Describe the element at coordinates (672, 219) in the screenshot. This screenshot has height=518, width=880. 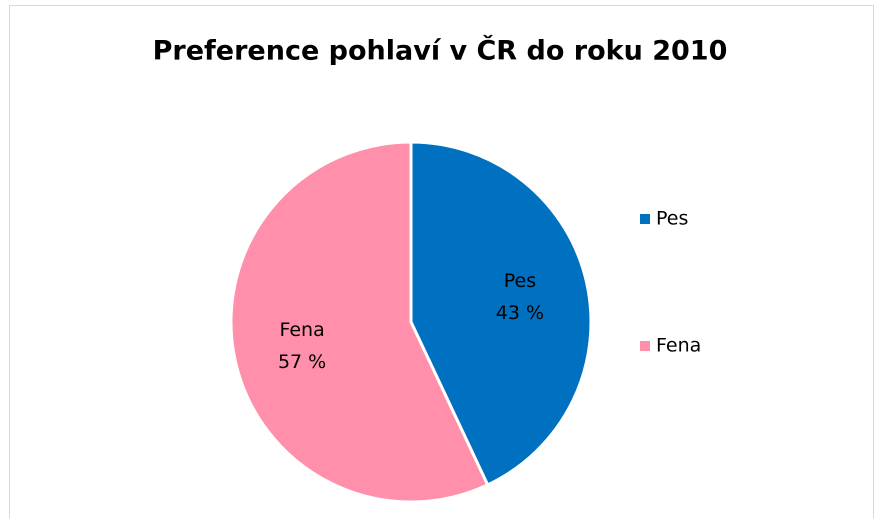
I see `legend-label: Pes` at that location.